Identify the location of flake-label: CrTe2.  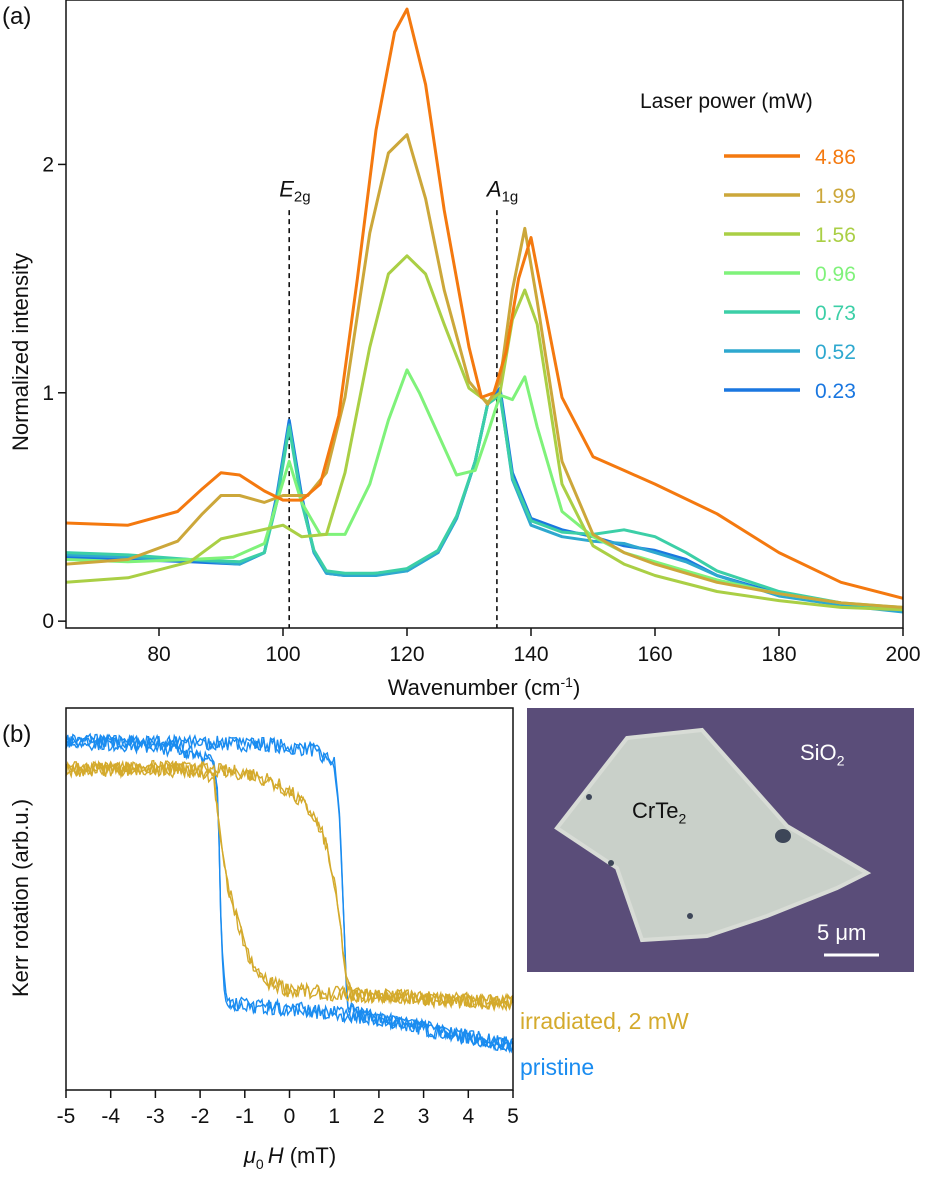
(659, 812).